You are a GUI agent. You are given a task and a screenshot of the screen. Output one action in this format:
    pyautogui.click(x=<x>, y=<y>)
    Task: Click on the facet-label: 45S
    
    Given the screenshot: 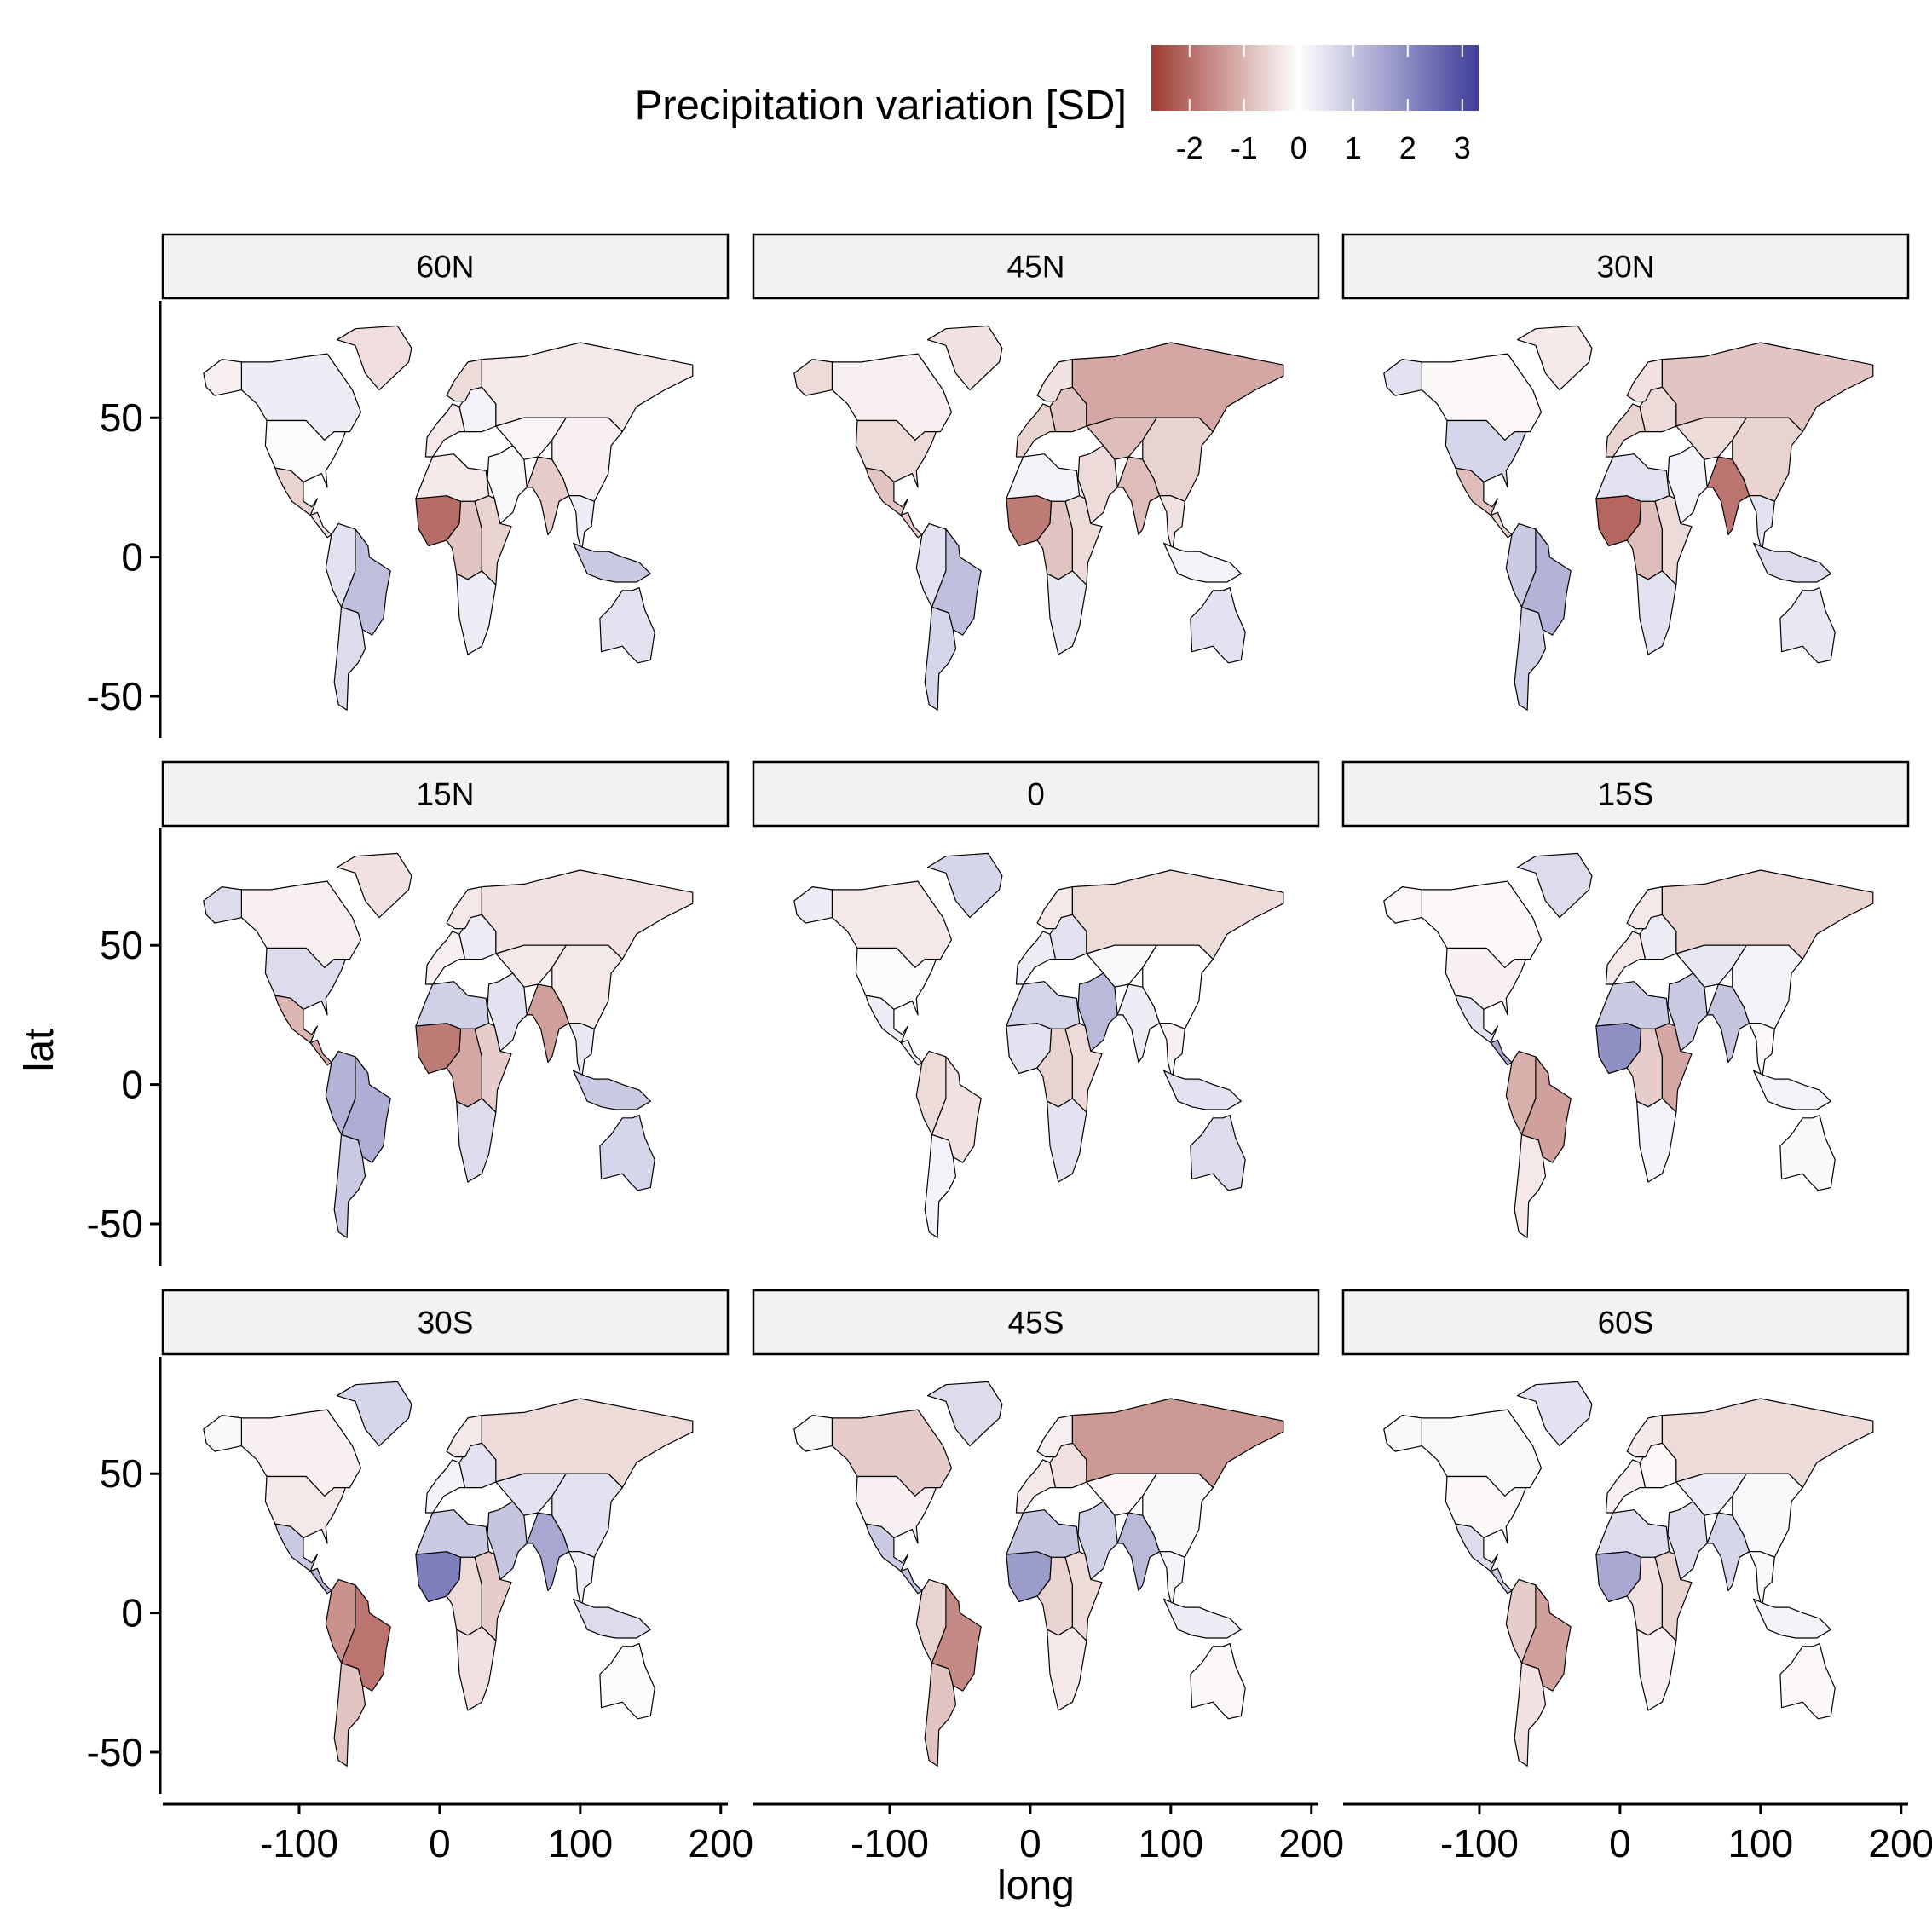 What is the action you would take?
    pyautogui.click(x=1036, y=1323)
    